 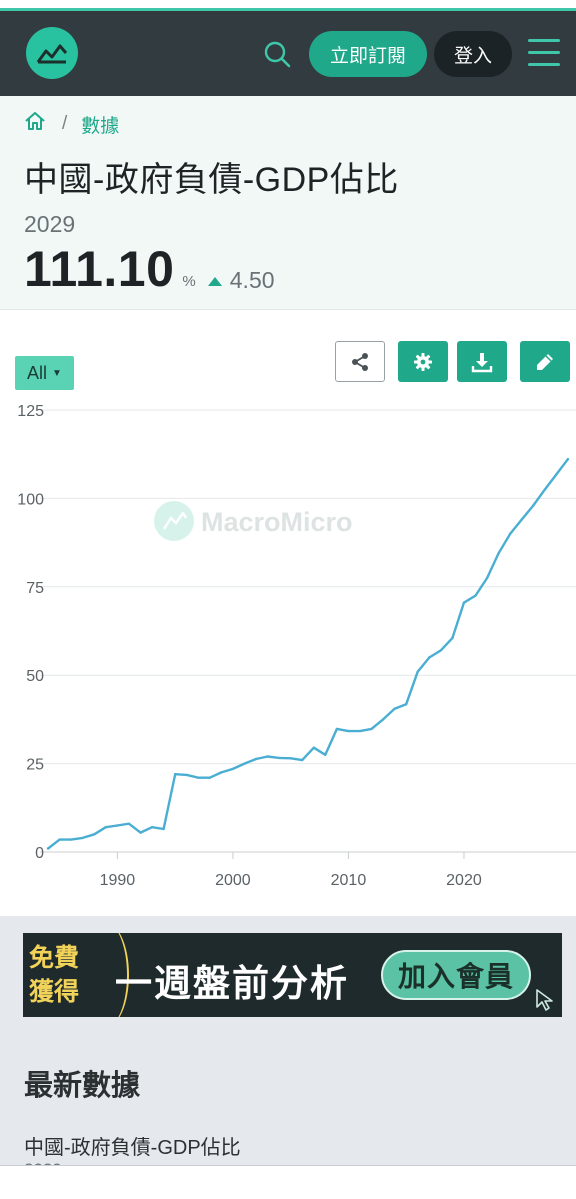 I want to click on promo-banner: 免費 獲得 一週盤前分析 加入會員, so click(x=292, y=975).